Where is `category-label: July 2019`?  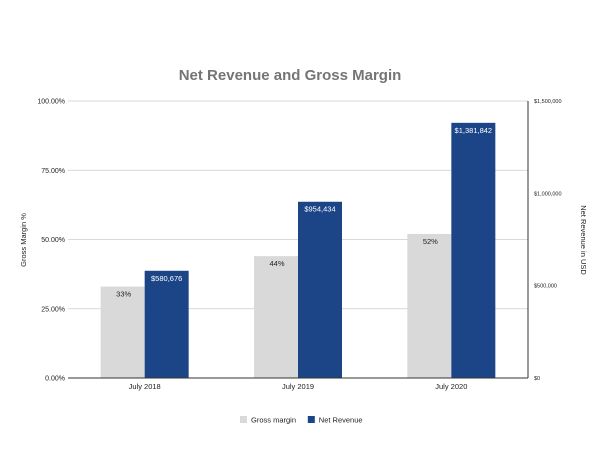 category-label: July 2019 is located at coordinates (298, 386).